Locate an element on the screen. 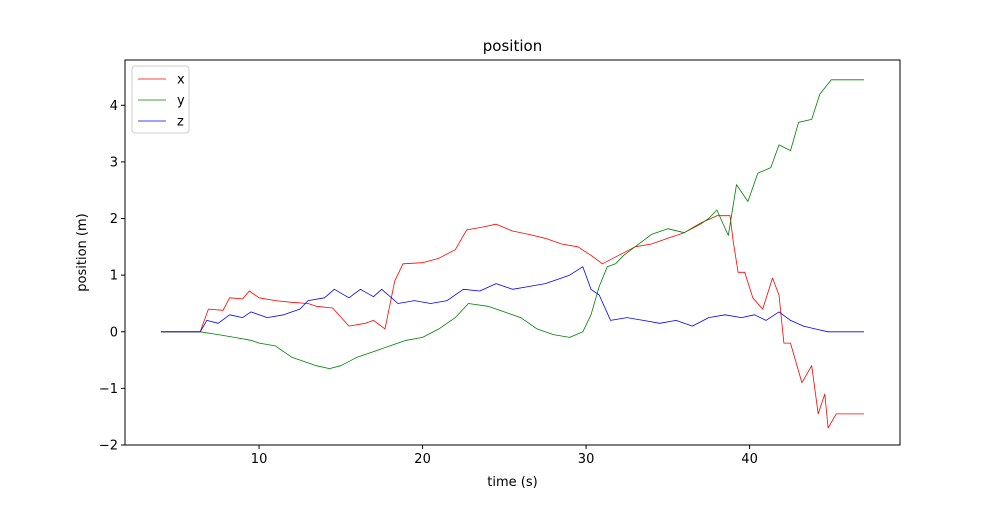 The width and height of the screenshot is (1000, 505). y-axis-label: position (m) is located at coordinates (82, 252).